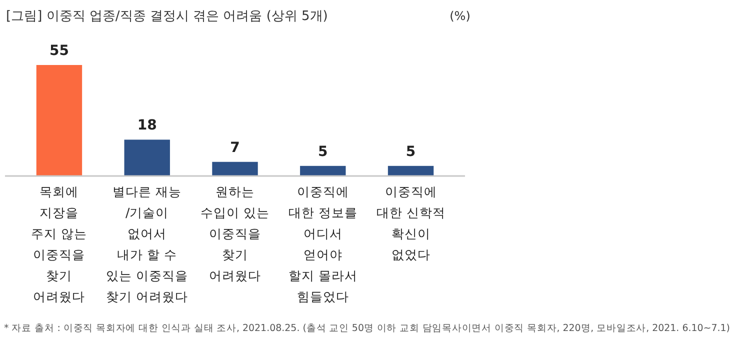 The width and height of the screenshot is (737, 345). What do you see at coordinates (59, 244) in the screenshot?
I see `x-tick-label: 목회에 지장을 주지 않는 이중직을 찾기 어려웠다` at bounding box center [59, 244].